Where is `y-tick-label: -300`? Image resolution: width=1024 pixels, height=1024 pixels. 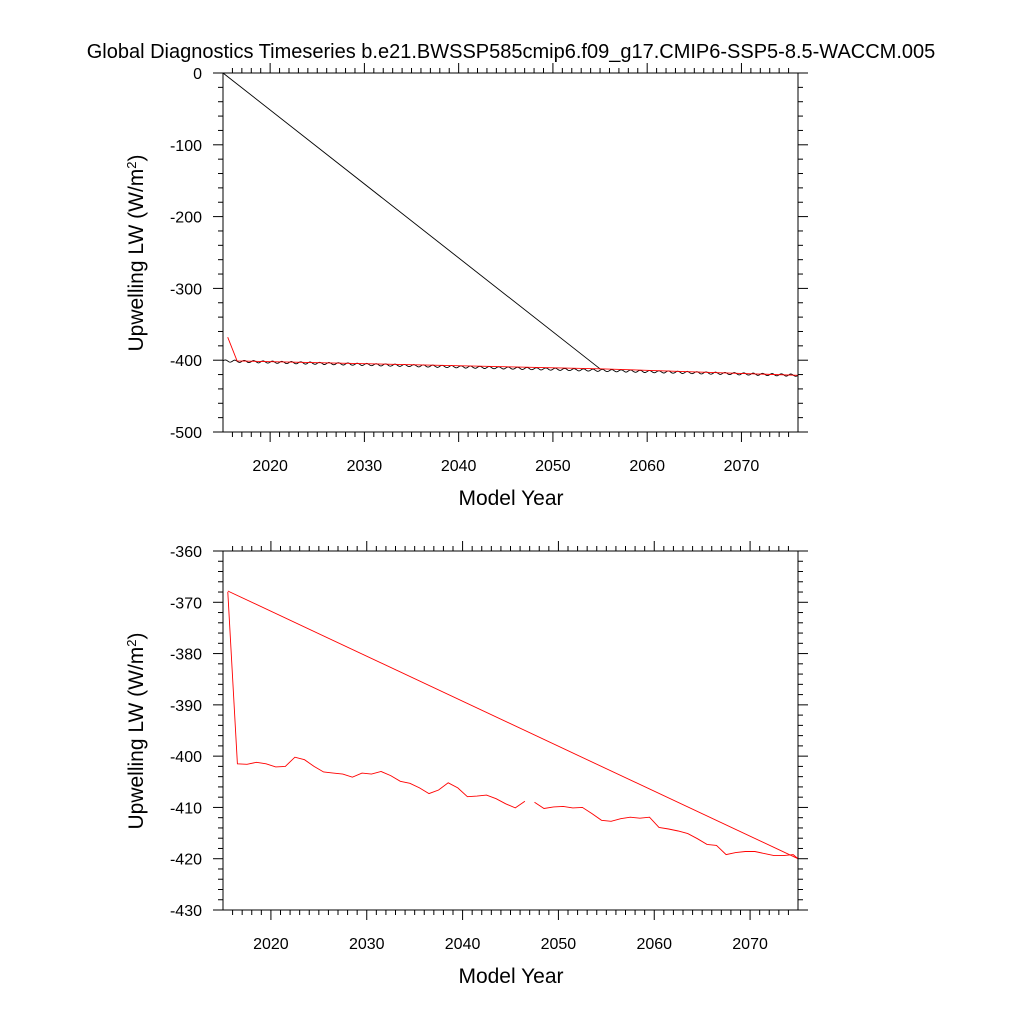 y-tick-label: -300 is located at coordinates (186, 289).